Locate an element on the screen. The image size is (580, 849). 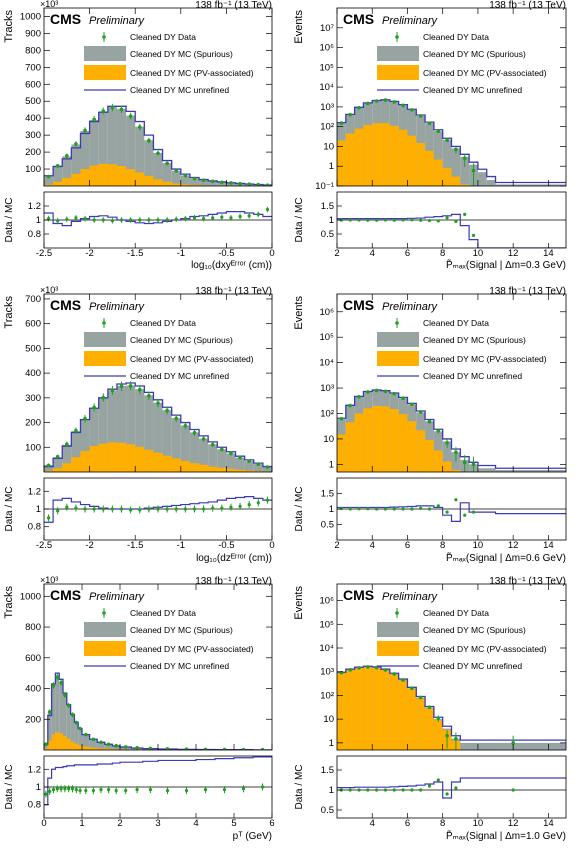
y-tick-label: 200 is located at coordinates (33, 423).